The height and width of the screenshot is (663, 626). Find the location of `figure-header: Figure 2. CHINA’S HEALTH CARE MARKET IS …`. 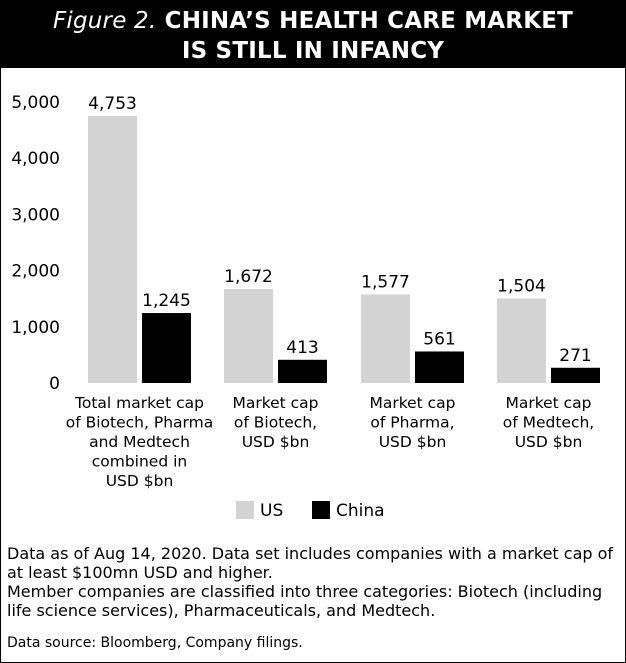

figure-header: Figure 2. CHINA’S HEALTH CARE MARKET IS … is located at coordinates (313, 34).